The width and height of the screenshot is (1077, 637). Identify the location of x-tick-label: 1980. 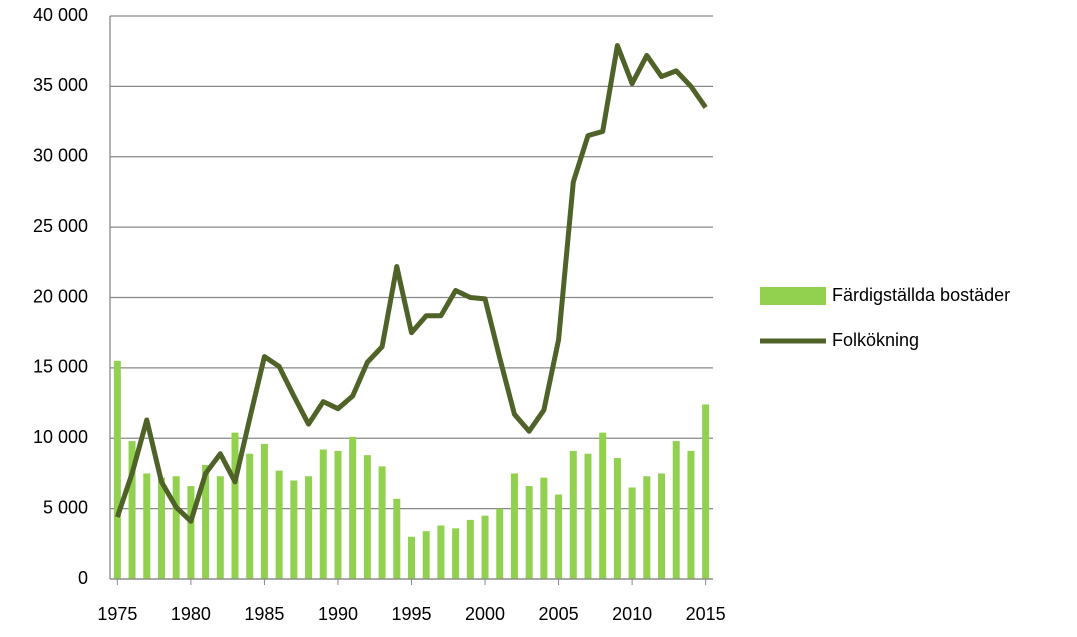
(191, 614).